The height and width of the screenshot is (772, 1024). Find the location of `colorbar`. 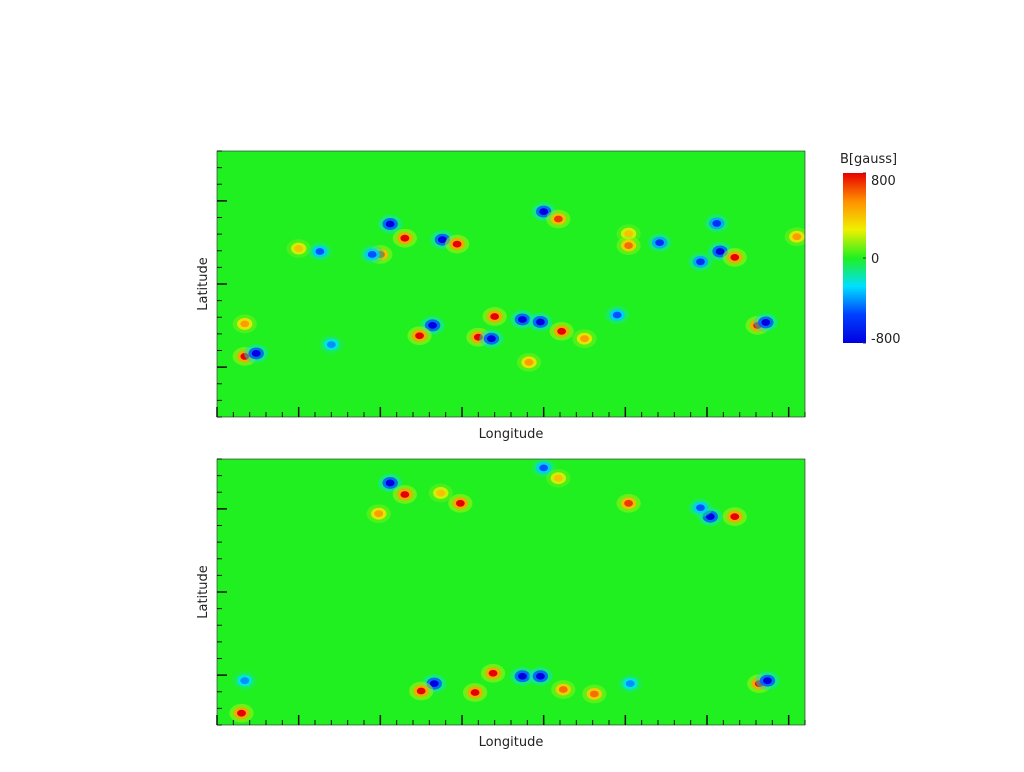

colorbar is located at coordinates (854, 258).